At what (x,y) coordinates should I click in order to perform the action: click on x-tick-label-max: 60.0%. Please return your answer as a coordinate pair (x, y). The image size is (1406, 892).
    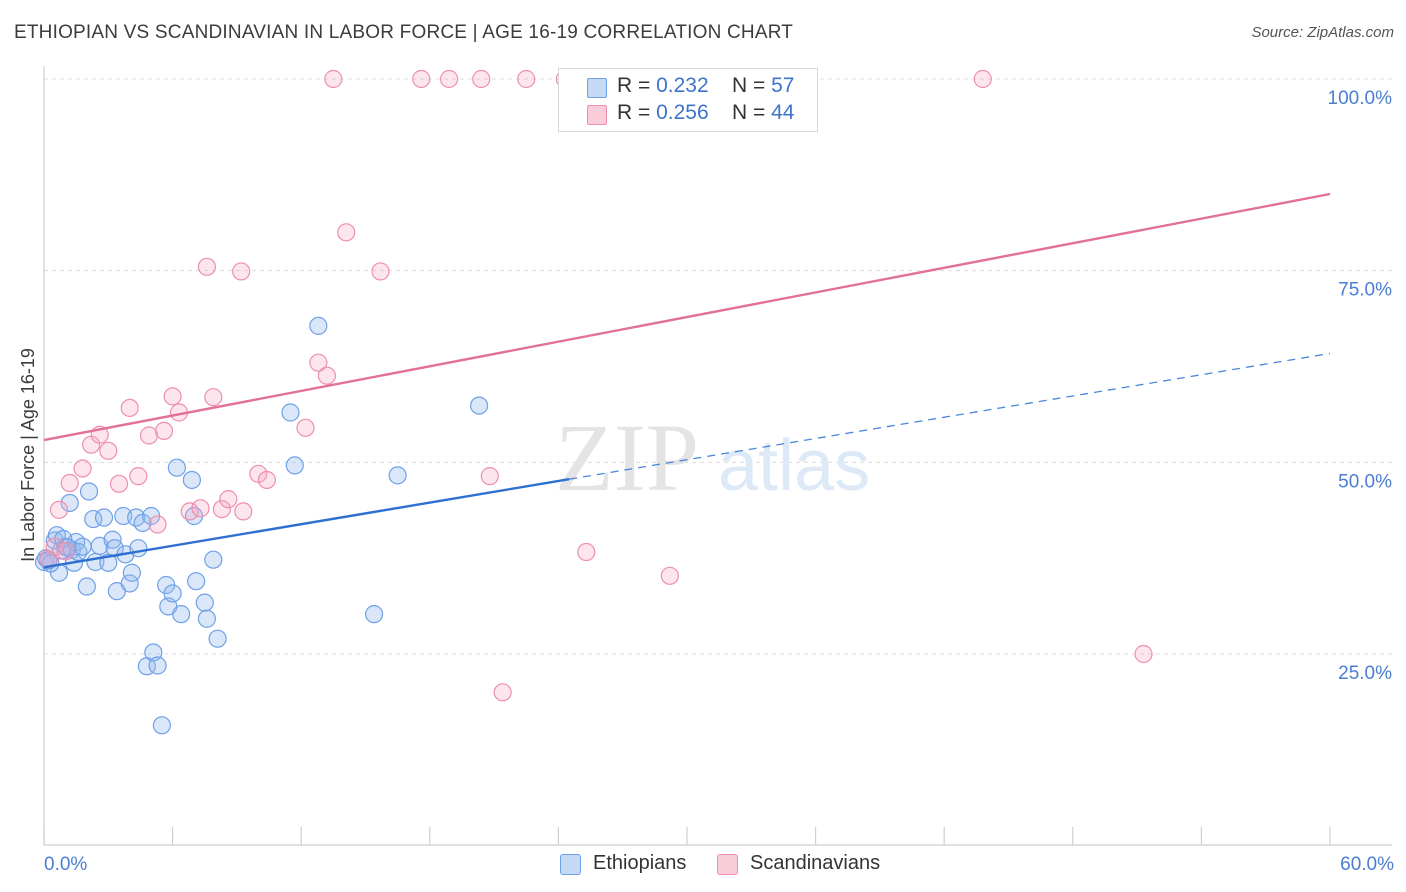
    Looking at the image, I should click on (1367, 864).